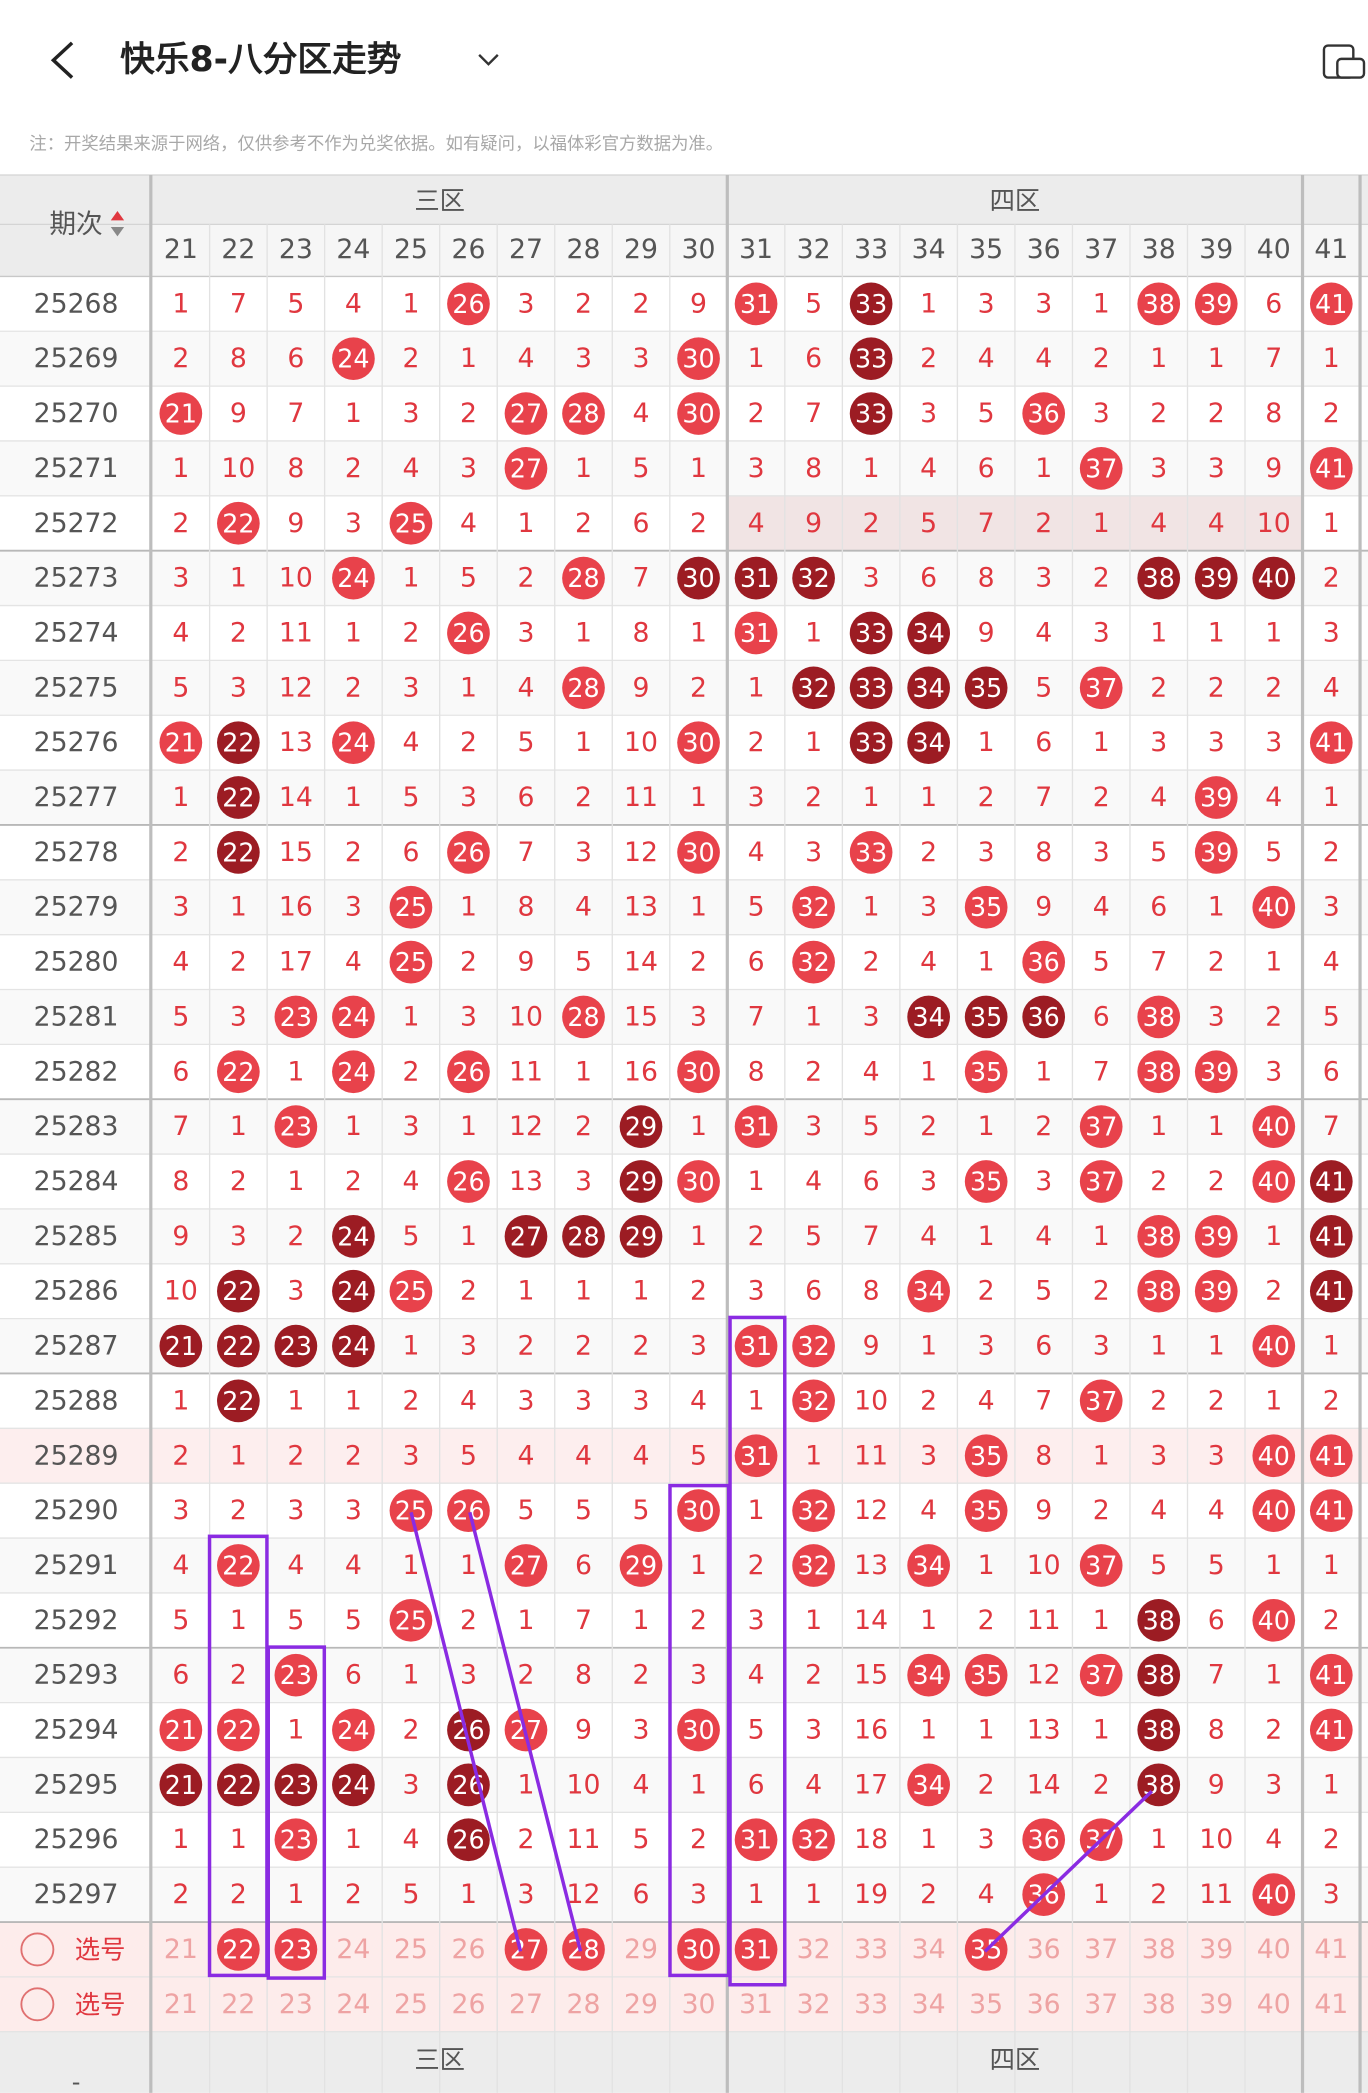 The width and height of the screenshot is (1368, 2093). Describe the element at coordinates (238, 2004) in the screenshot. I see `select-number: 22` at that location.